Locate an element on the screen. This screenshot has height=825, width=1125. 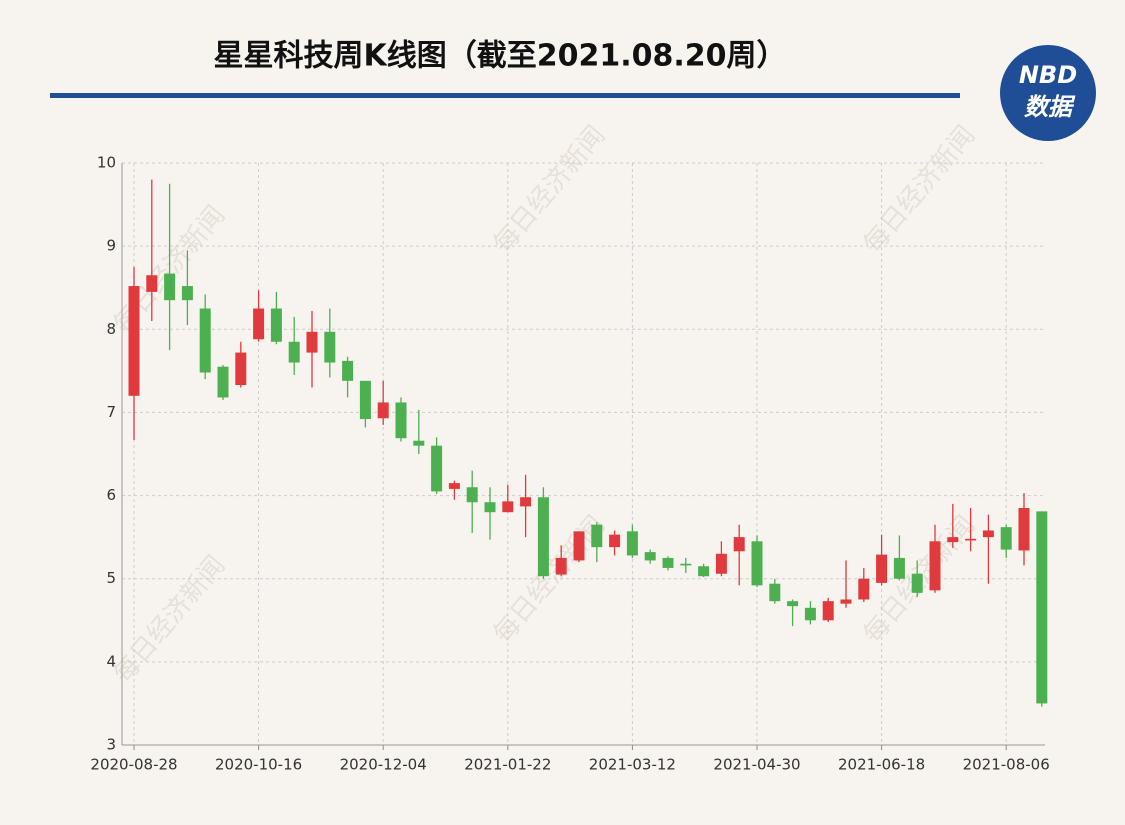
y-tick-label: 4 is located at coordinates (111, 661).